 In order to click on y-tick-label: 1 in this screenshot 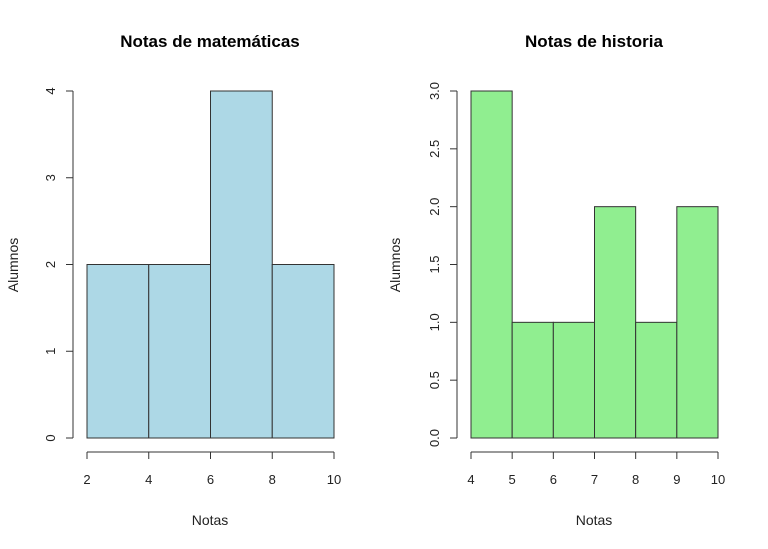, I will do `click(50, 351)`.